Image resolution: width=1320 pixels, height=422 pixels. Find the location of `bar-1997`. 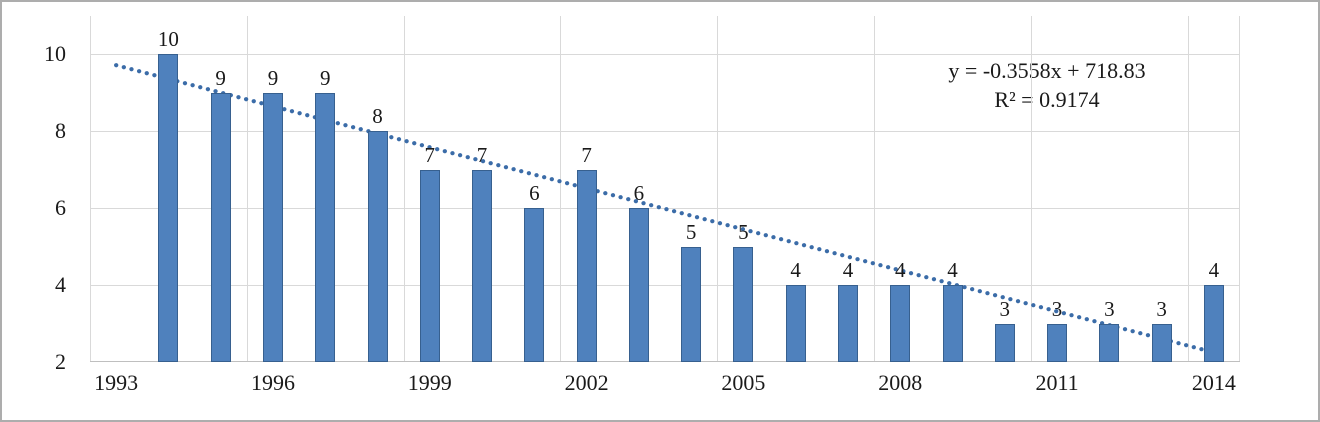

bar-1997 is located at coordinates (325, 227).